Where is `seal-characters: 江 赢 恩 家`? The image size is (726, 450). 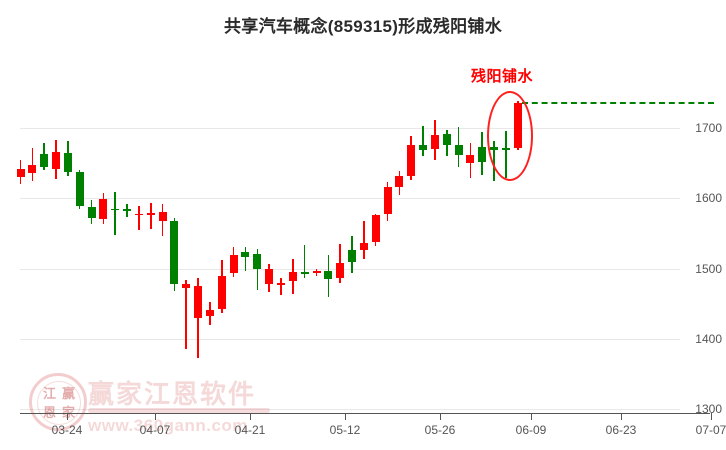
seal-characters: 江 赢 恩 家 is located at coordinates (59, 403).